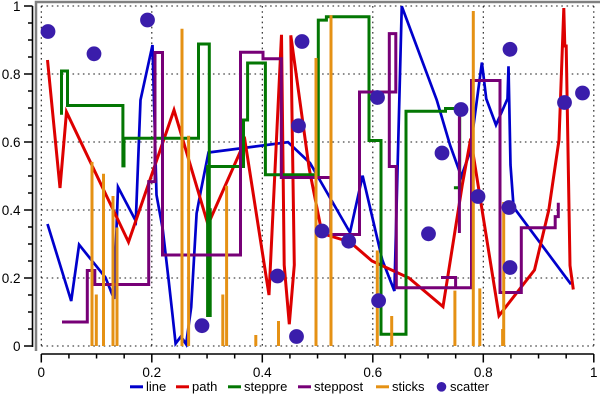 The width and height of the screenshot is (600, 405). I want to click on svg-text: steppre, so click(265, 386).